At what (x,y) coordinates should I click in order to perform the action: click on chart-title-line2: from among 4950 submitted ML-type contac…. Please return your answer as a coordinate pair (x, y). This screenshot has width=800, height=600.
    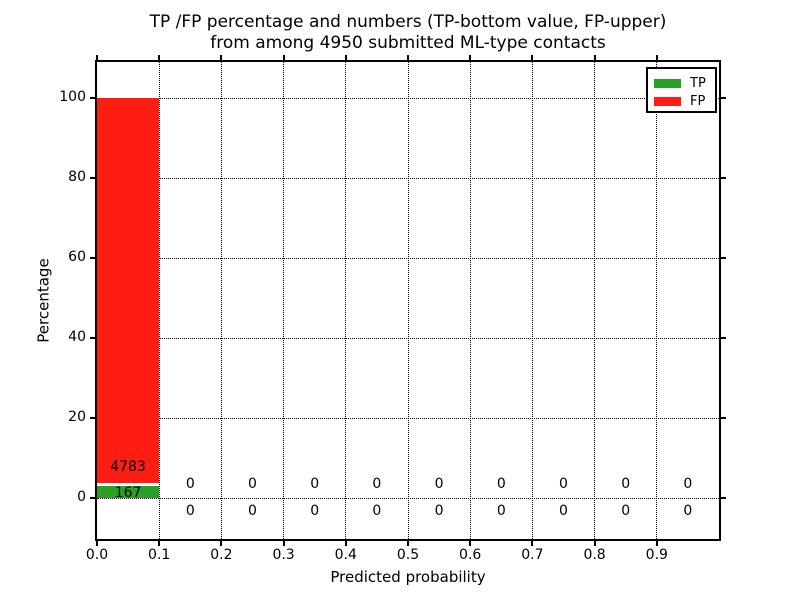
    Looking at the image, I should click on (408, 43).